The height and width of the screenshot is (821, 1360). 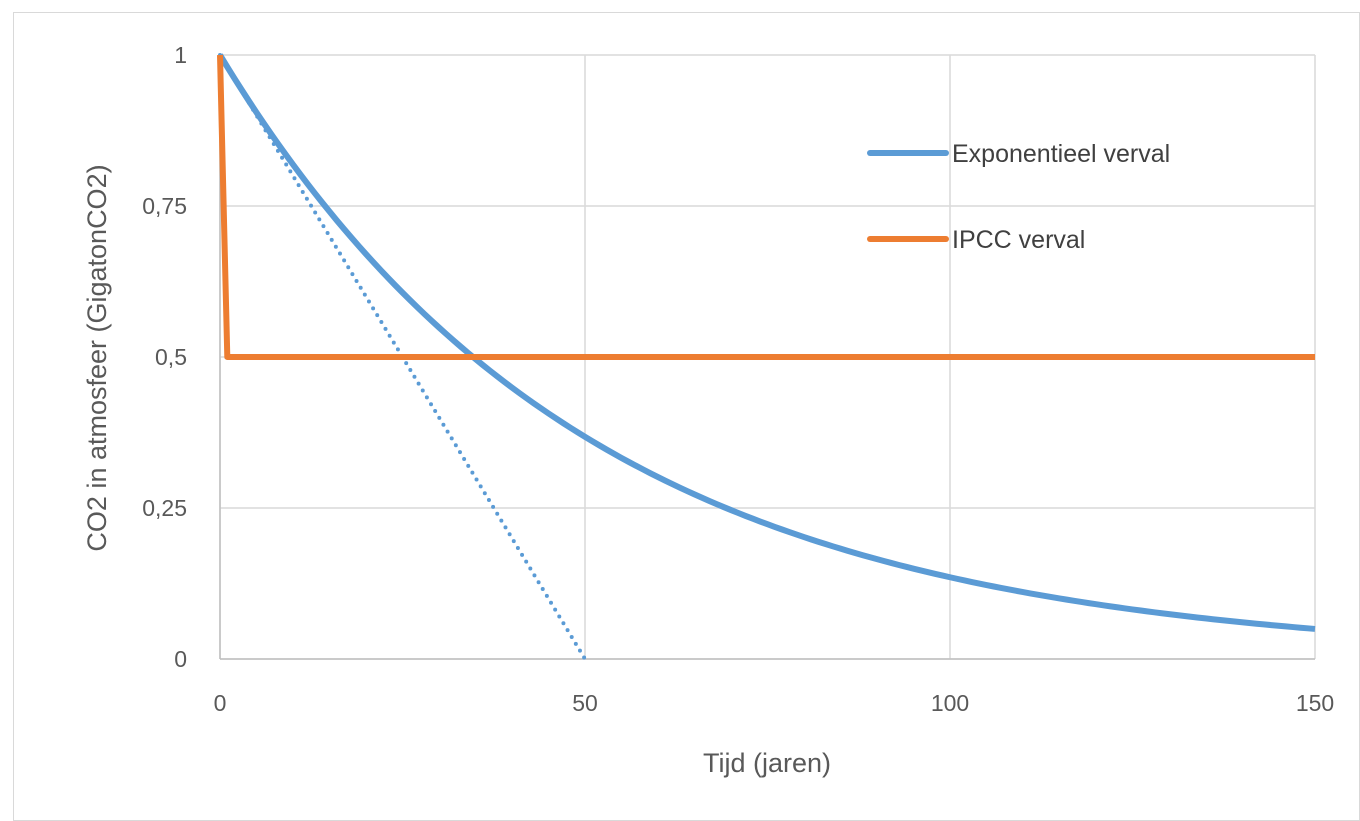 I want to click on x-tick-label: 50, so click(x=585, y=703).